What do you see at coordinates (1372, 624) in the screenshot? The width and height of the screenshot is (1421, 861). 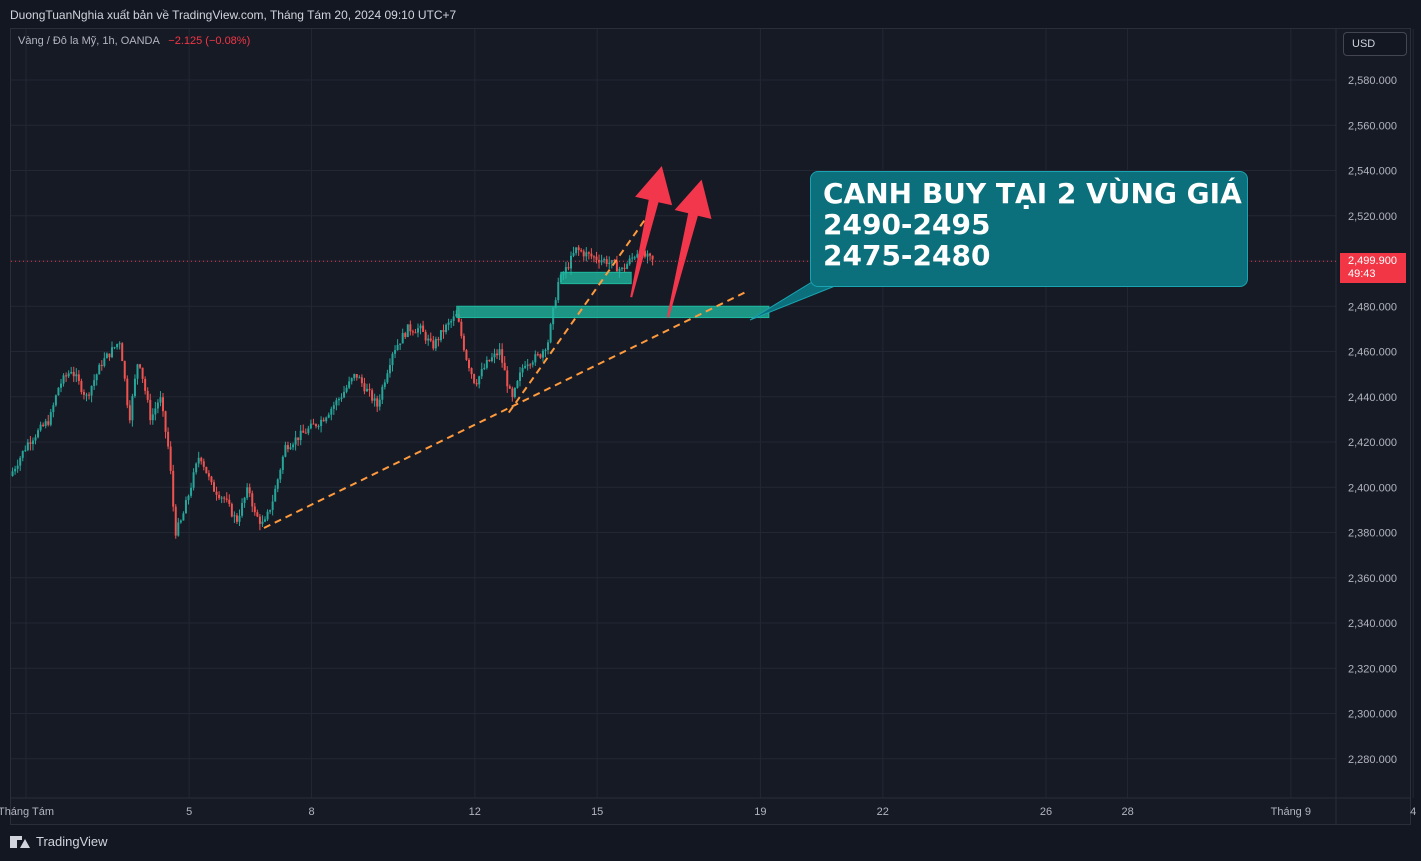 I see `y-tick-label: 2,340.000` at bounding box center [1372, 624].